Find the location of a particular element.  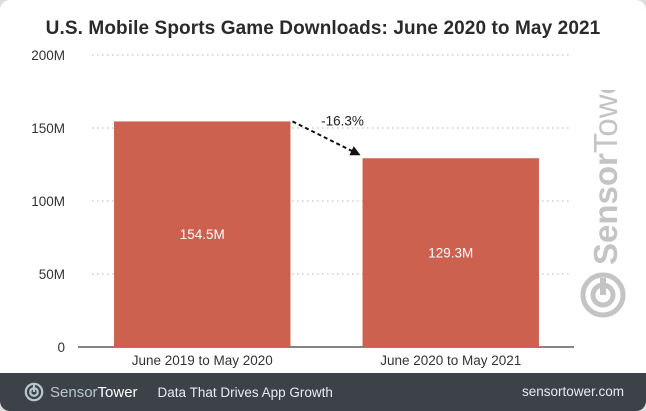

footer-brand: SensorTower is located at coordinates (94, 392).